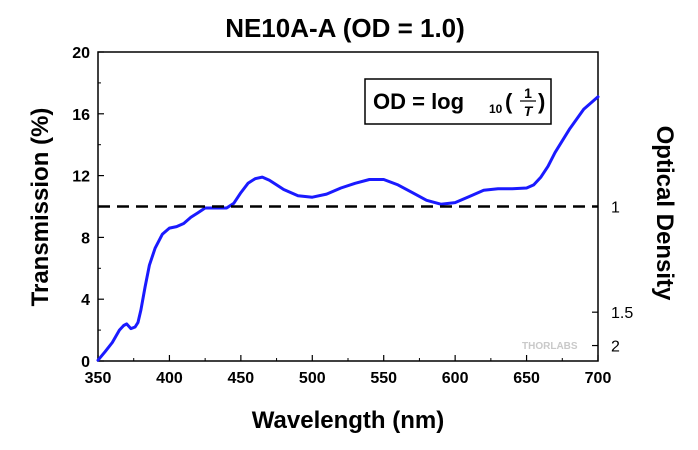  What do you see at coordinates (509, 101) in the screenshot?
I see `formula-open-paren: (` at bounding box center [509, 101].